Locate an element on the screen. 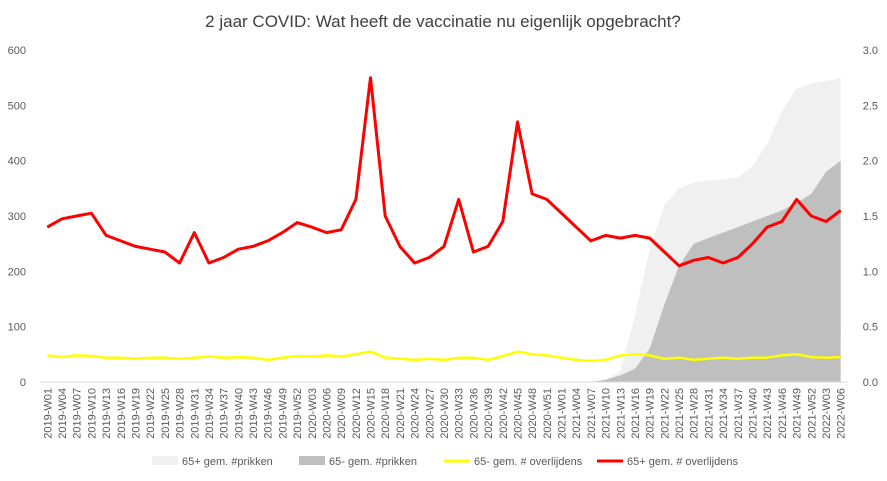 Image resolution: width=887 pixels, height=481 pixels. x-tick-label: 2019-W49 is located at coordinates (283, 413).